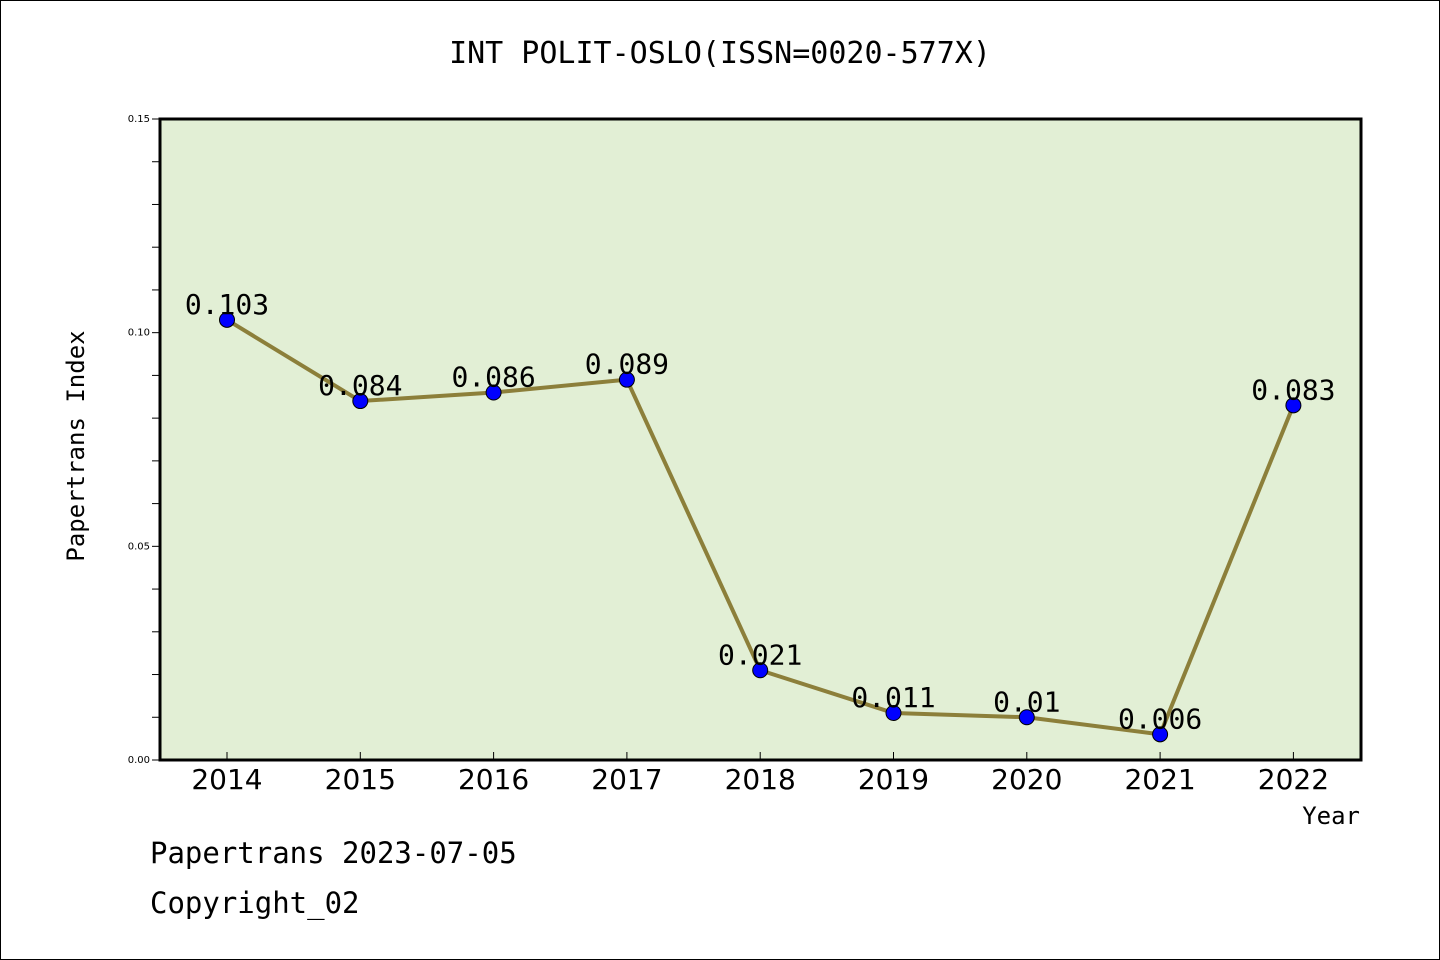  I want to click on data-label: 0.011, so click(893, 697).